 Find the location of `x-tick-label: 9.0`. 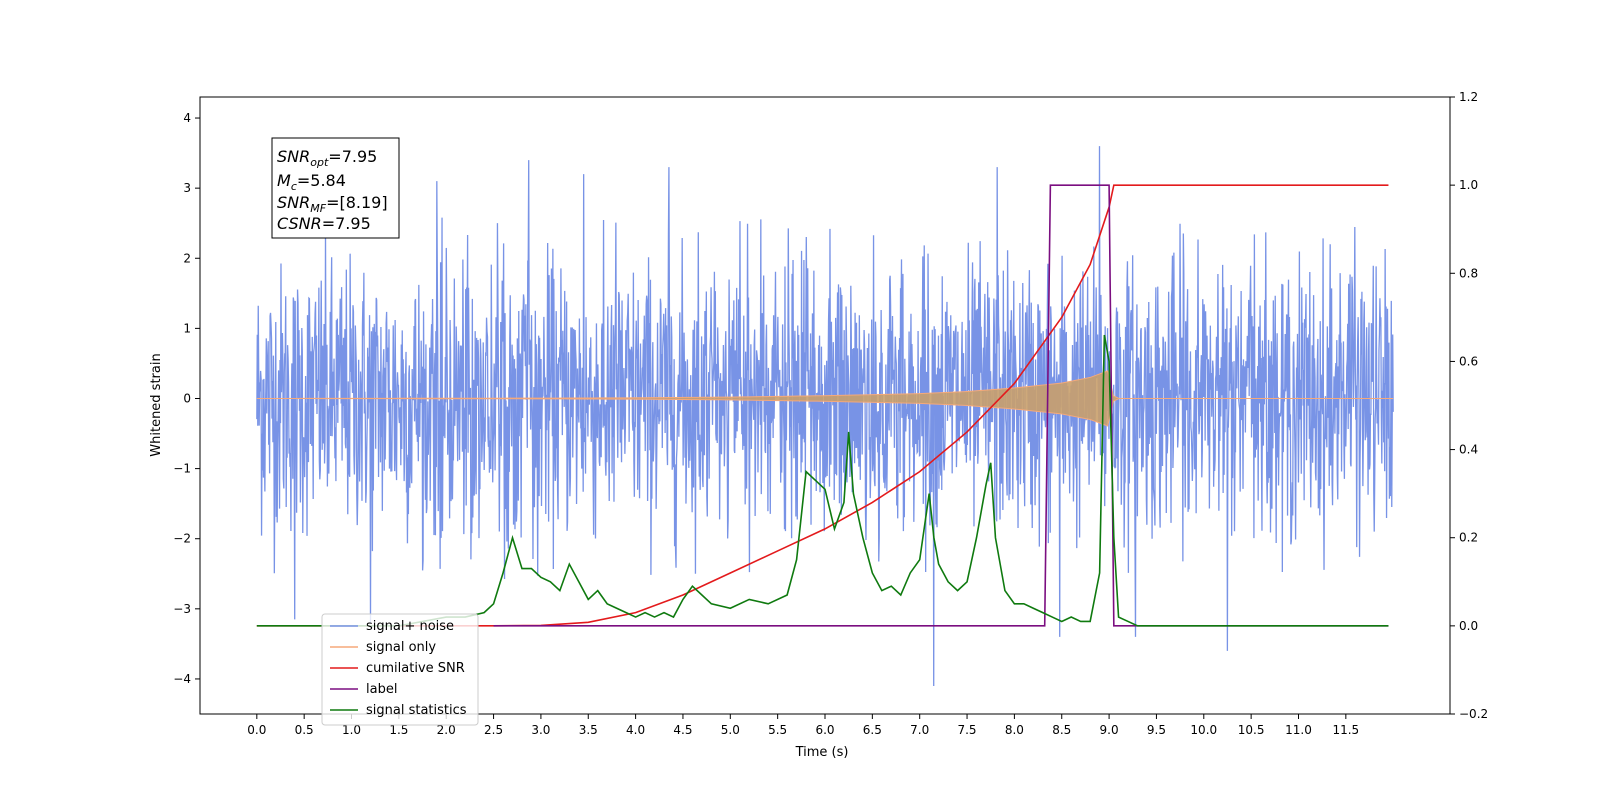

x-tick-label: 9.0 is located at coordinates (1109, 730).